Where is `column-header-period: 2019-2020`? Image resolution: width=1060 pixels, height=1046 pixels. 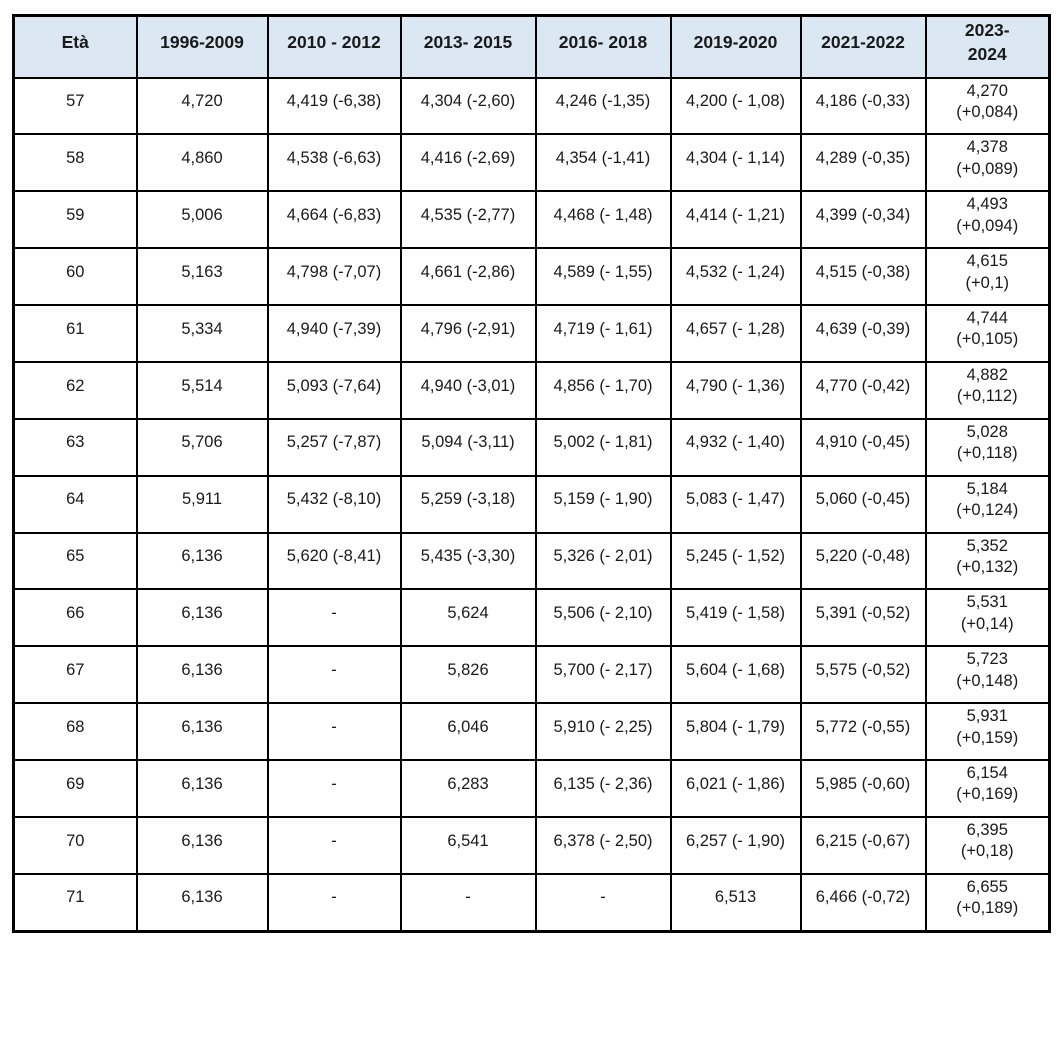 column-header-period: 2019-2020 is located at coordinates (735, 46).